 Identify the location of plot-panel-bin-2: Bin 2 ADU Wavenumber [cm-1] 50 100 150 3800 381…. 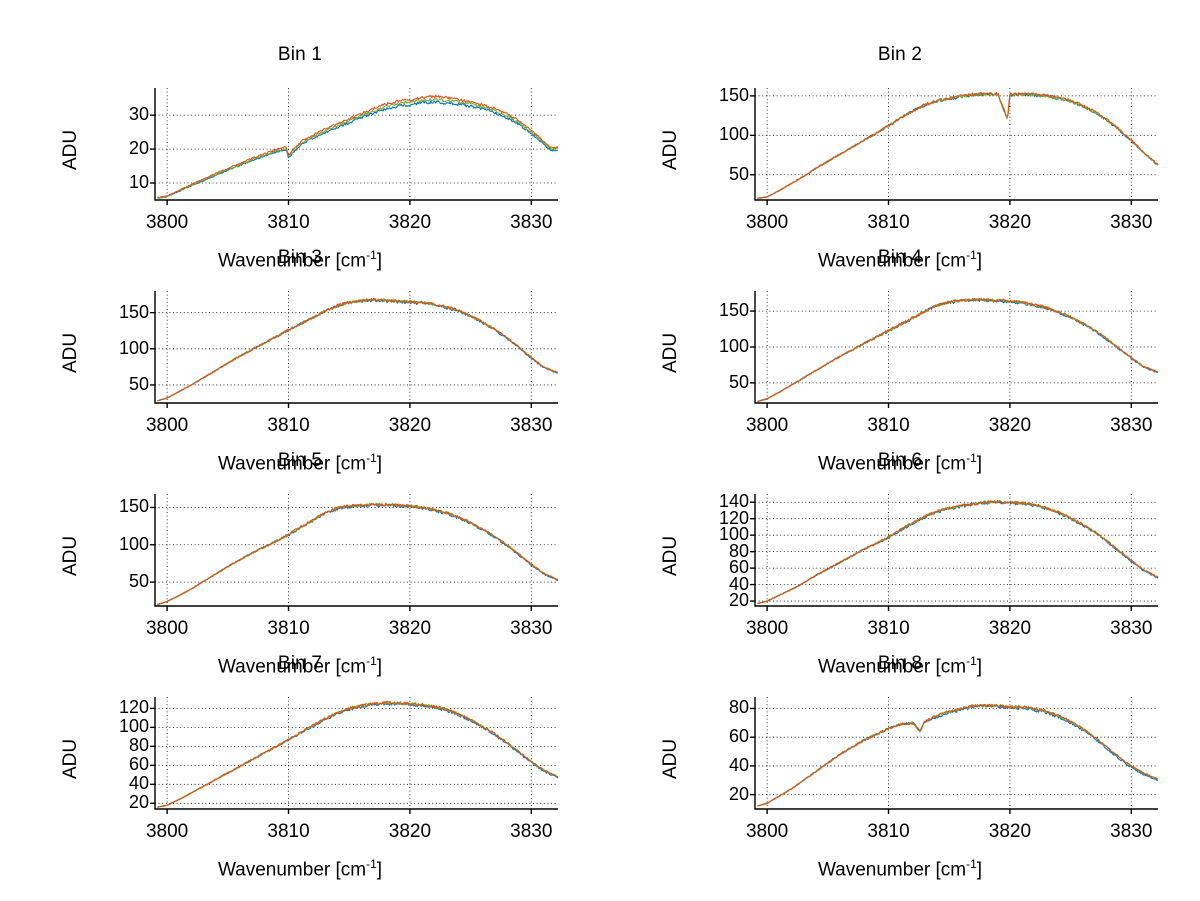
(900, 155).